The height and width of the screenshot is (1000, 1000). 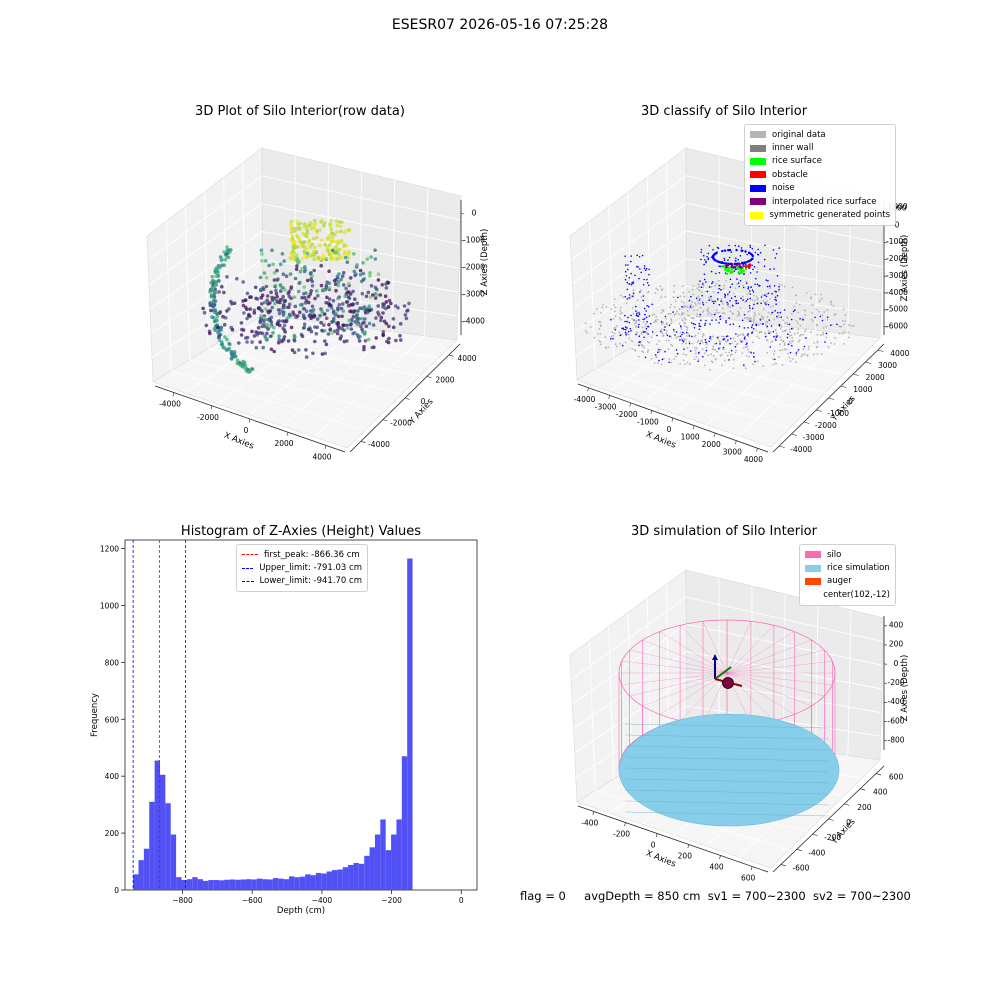 I want to click on p3-y-tick-label: 400, so click(x=112, y=776).